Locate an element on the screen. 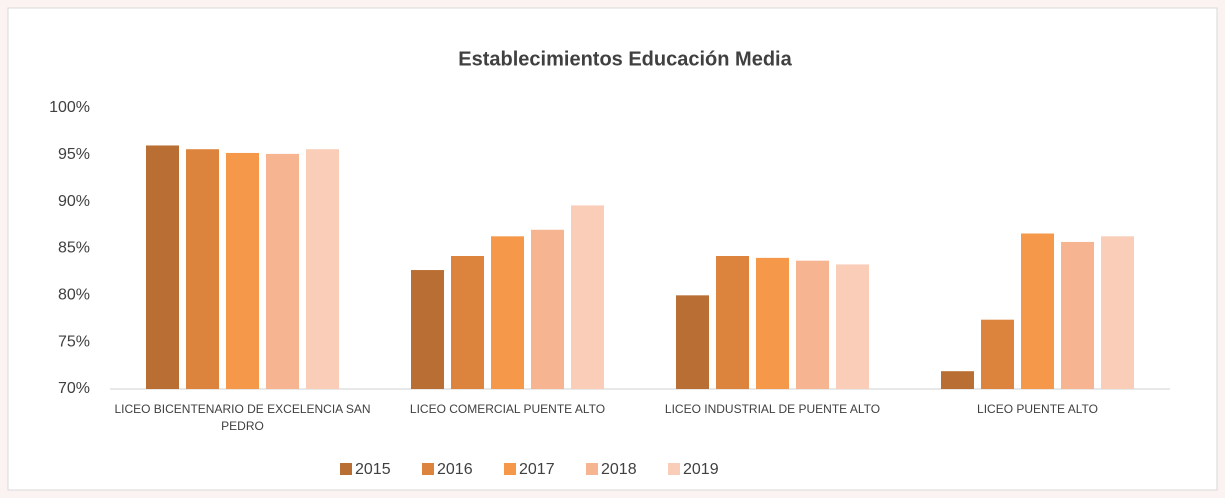 The height and width of the screenshot is (498, 1225). x-tick-label: LICEO INDUSTRIAL DE PUENTE ALTO is located at coordinates (772, 409).